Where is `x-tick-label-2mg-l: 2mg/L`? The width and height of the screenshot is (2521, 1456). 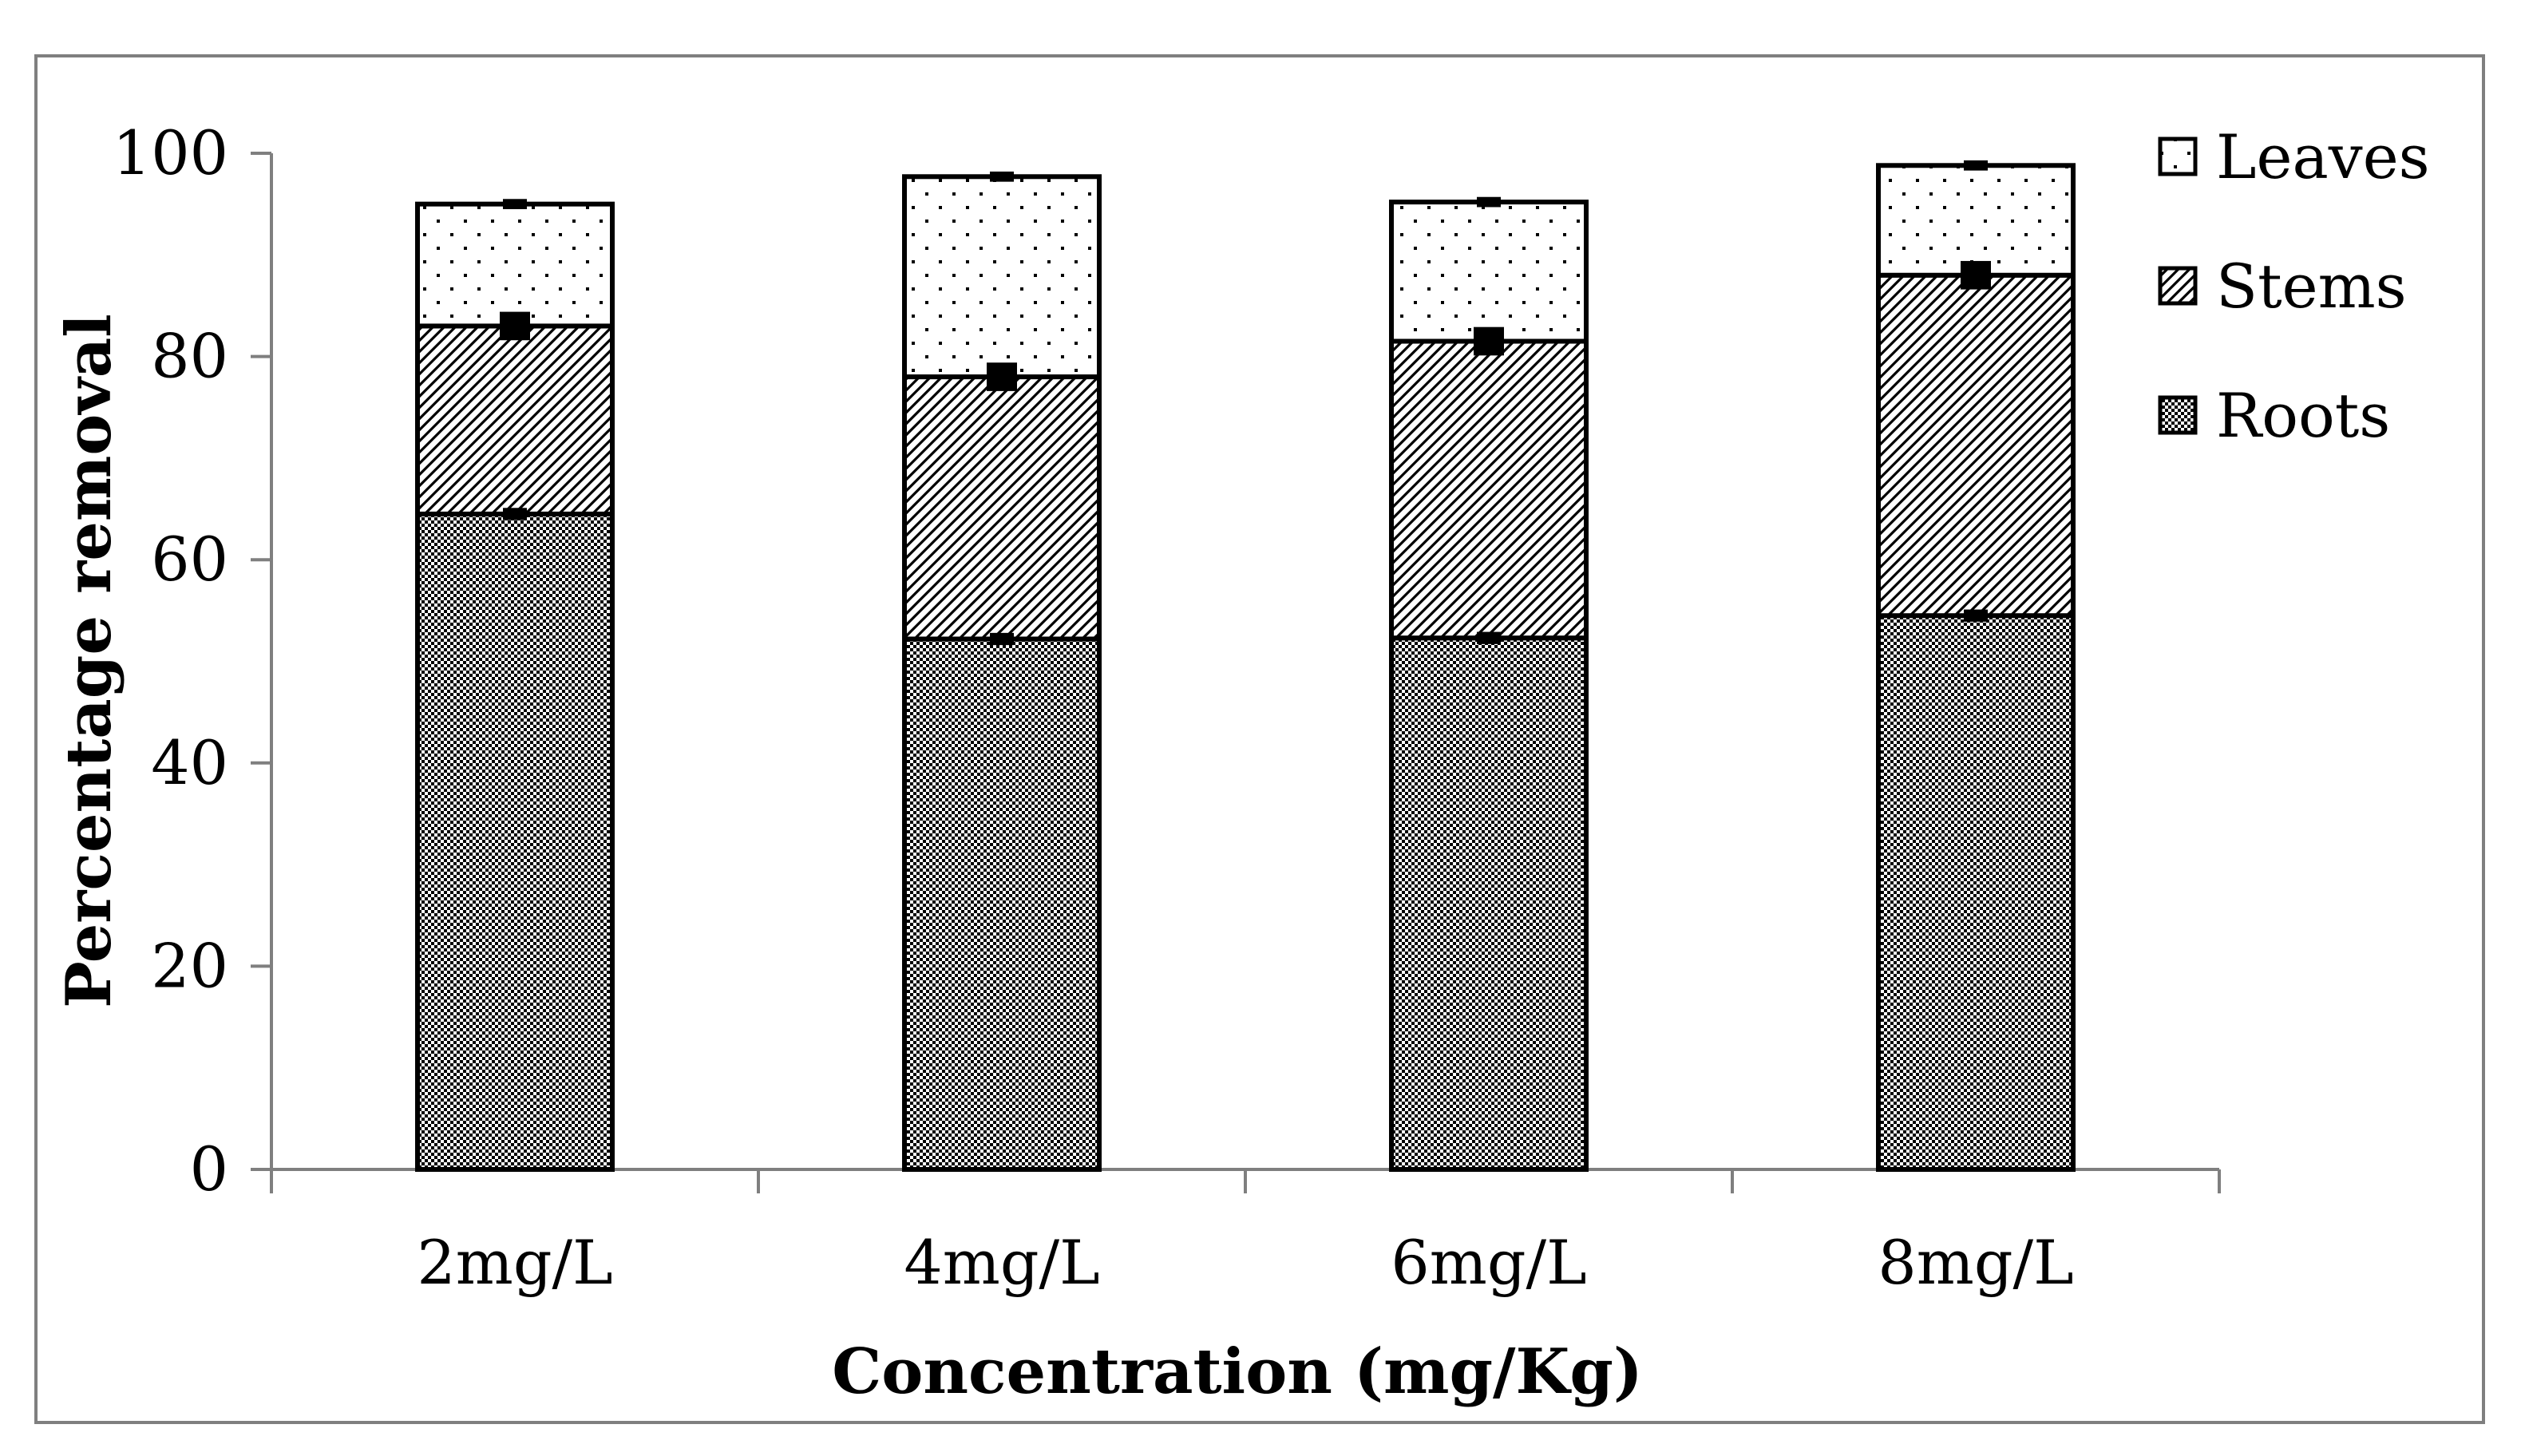 x-tick-label-2mg-l: 2mg/L is located at coordinates (514, 1262).